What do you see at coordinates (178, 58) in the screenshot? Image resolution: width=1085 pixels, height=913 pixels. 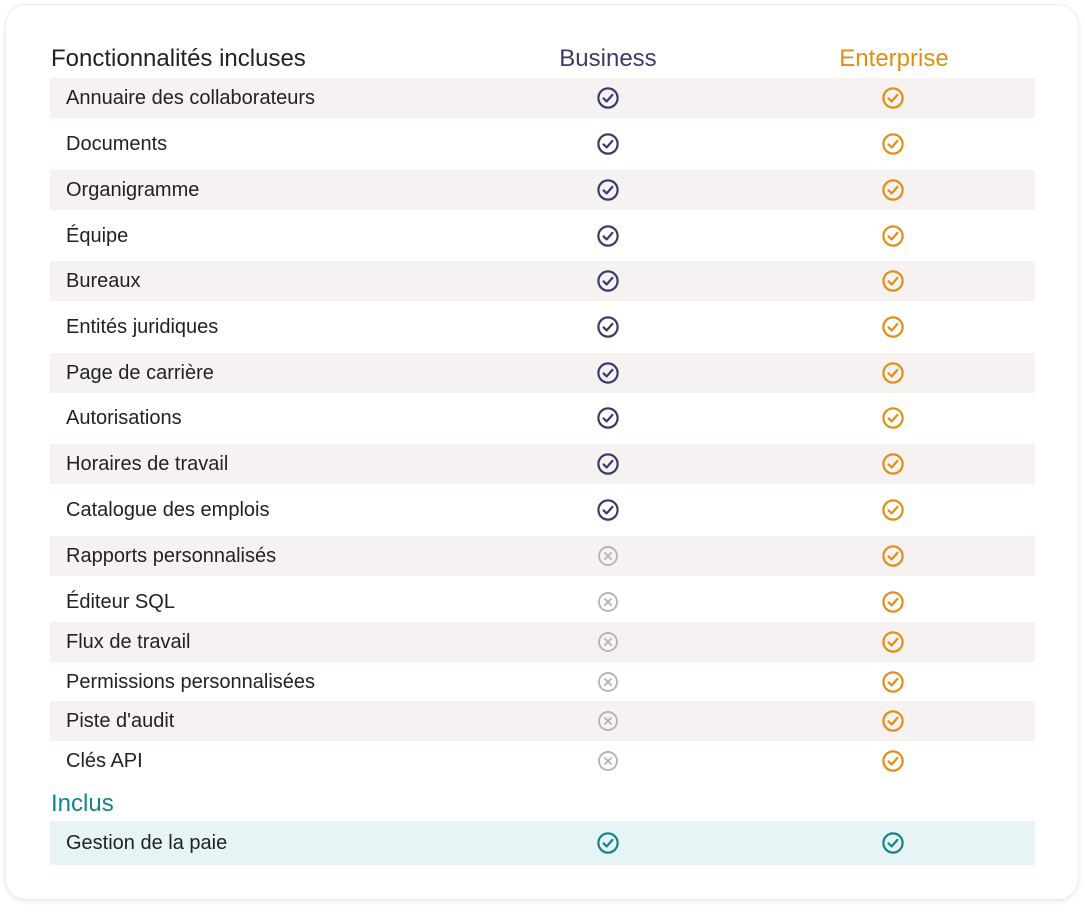 I see `features-column-header: Fonctionnalités incluses` at bounding box center [178, 58].